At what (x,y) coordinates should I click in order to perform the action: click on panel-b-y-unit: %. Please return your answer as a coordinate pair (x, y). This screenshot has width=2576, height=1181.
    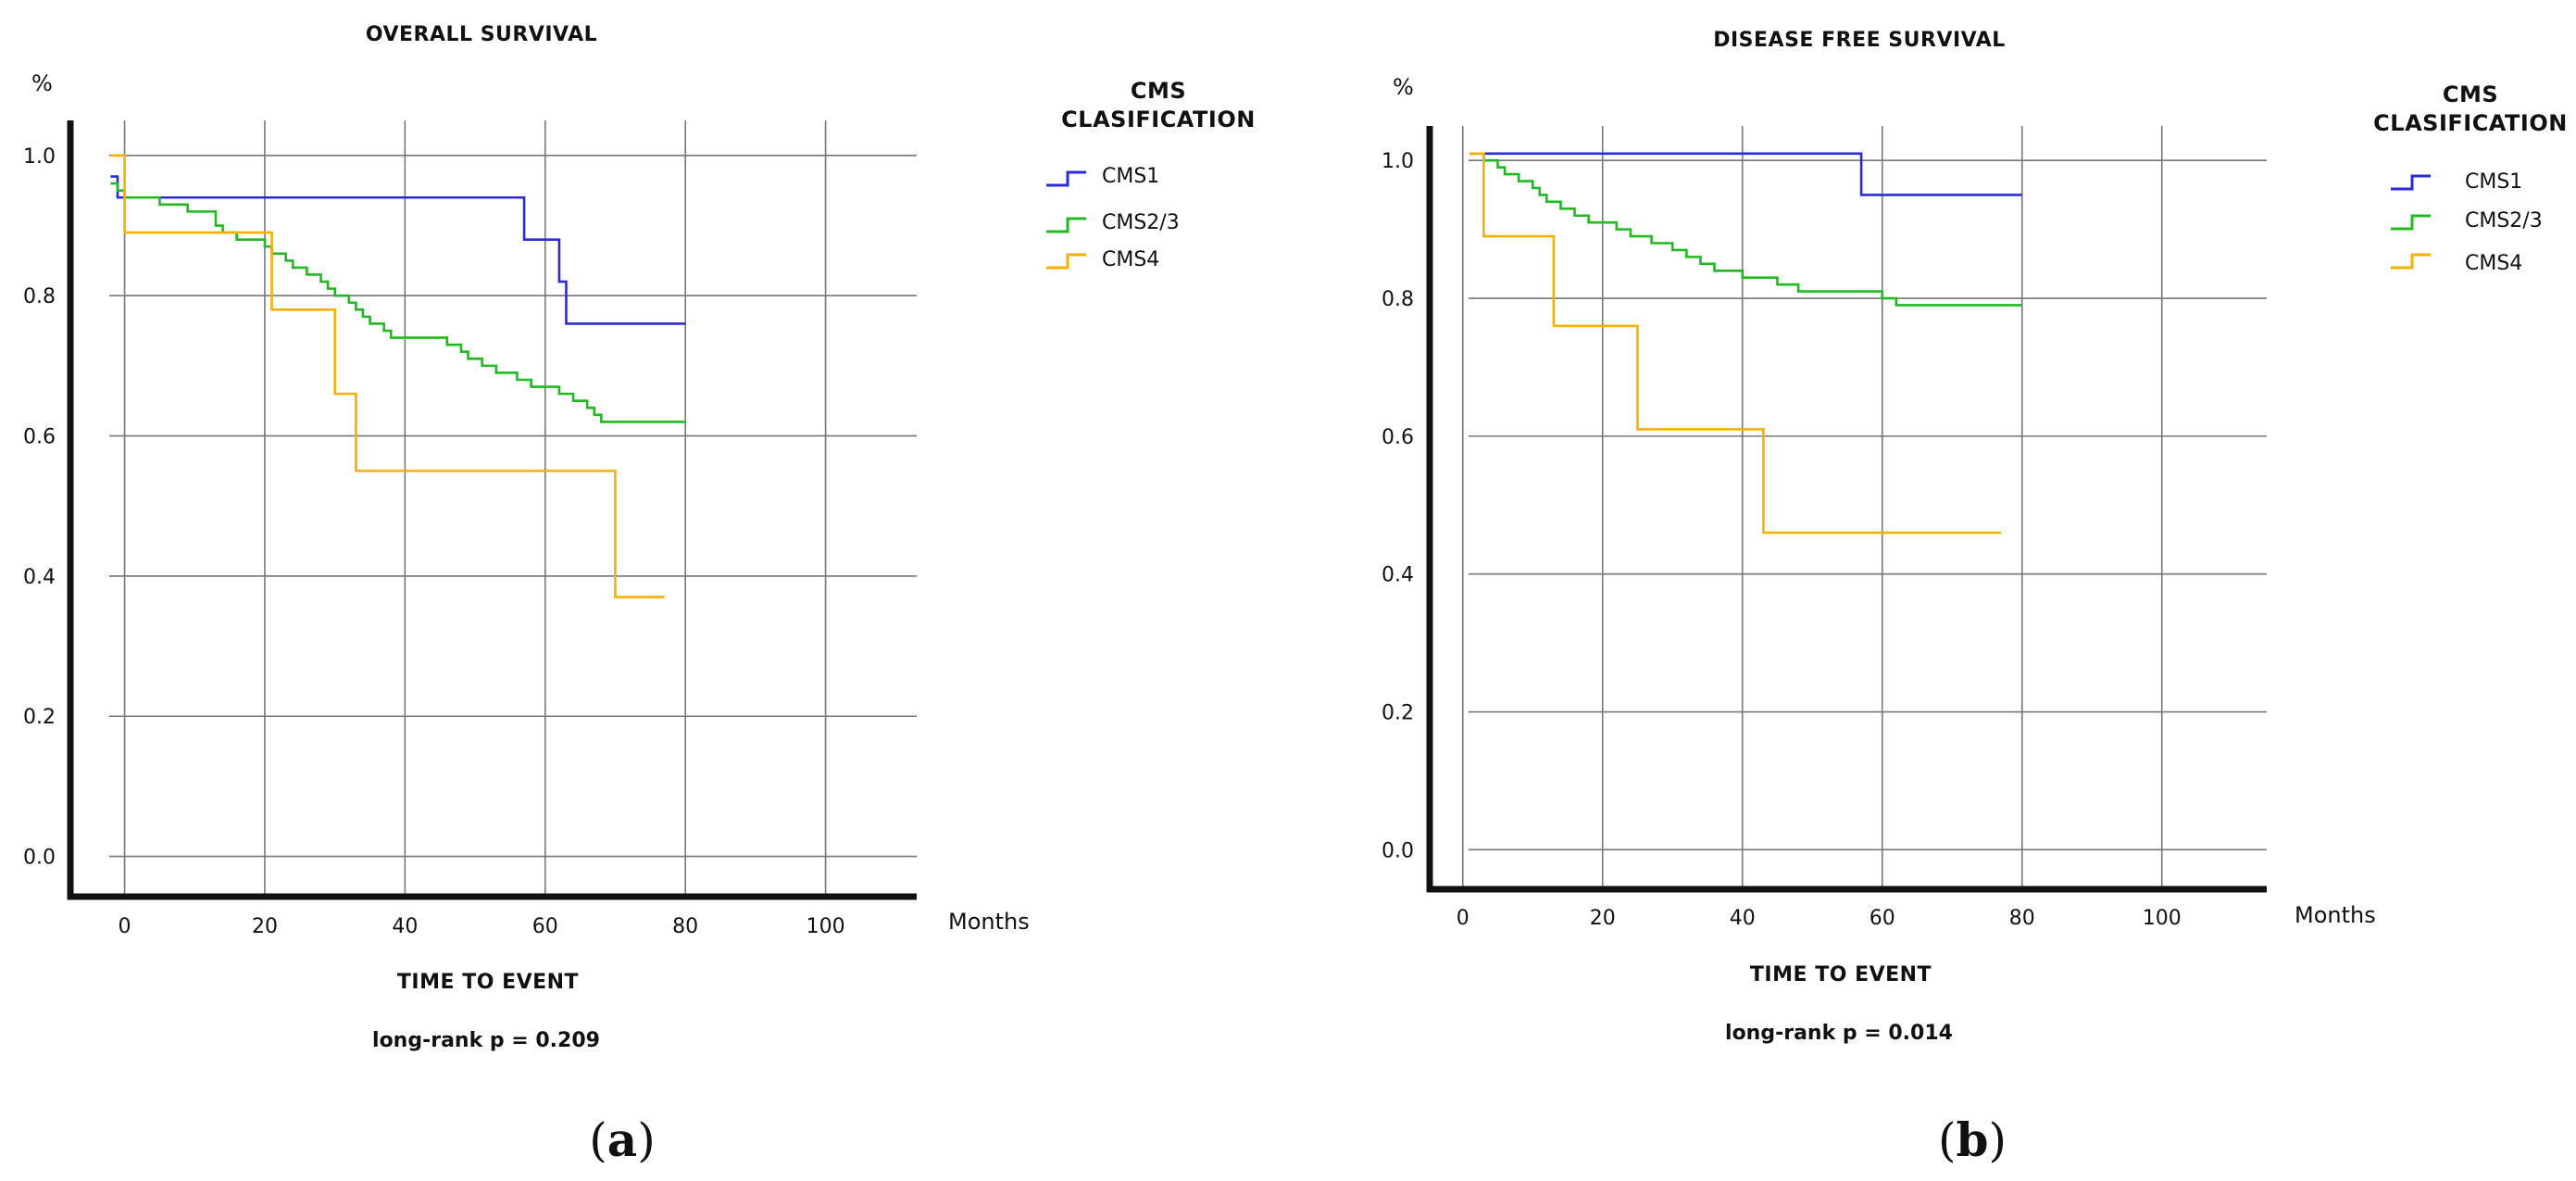
    Looking at the image, I should click on (1403, 87).